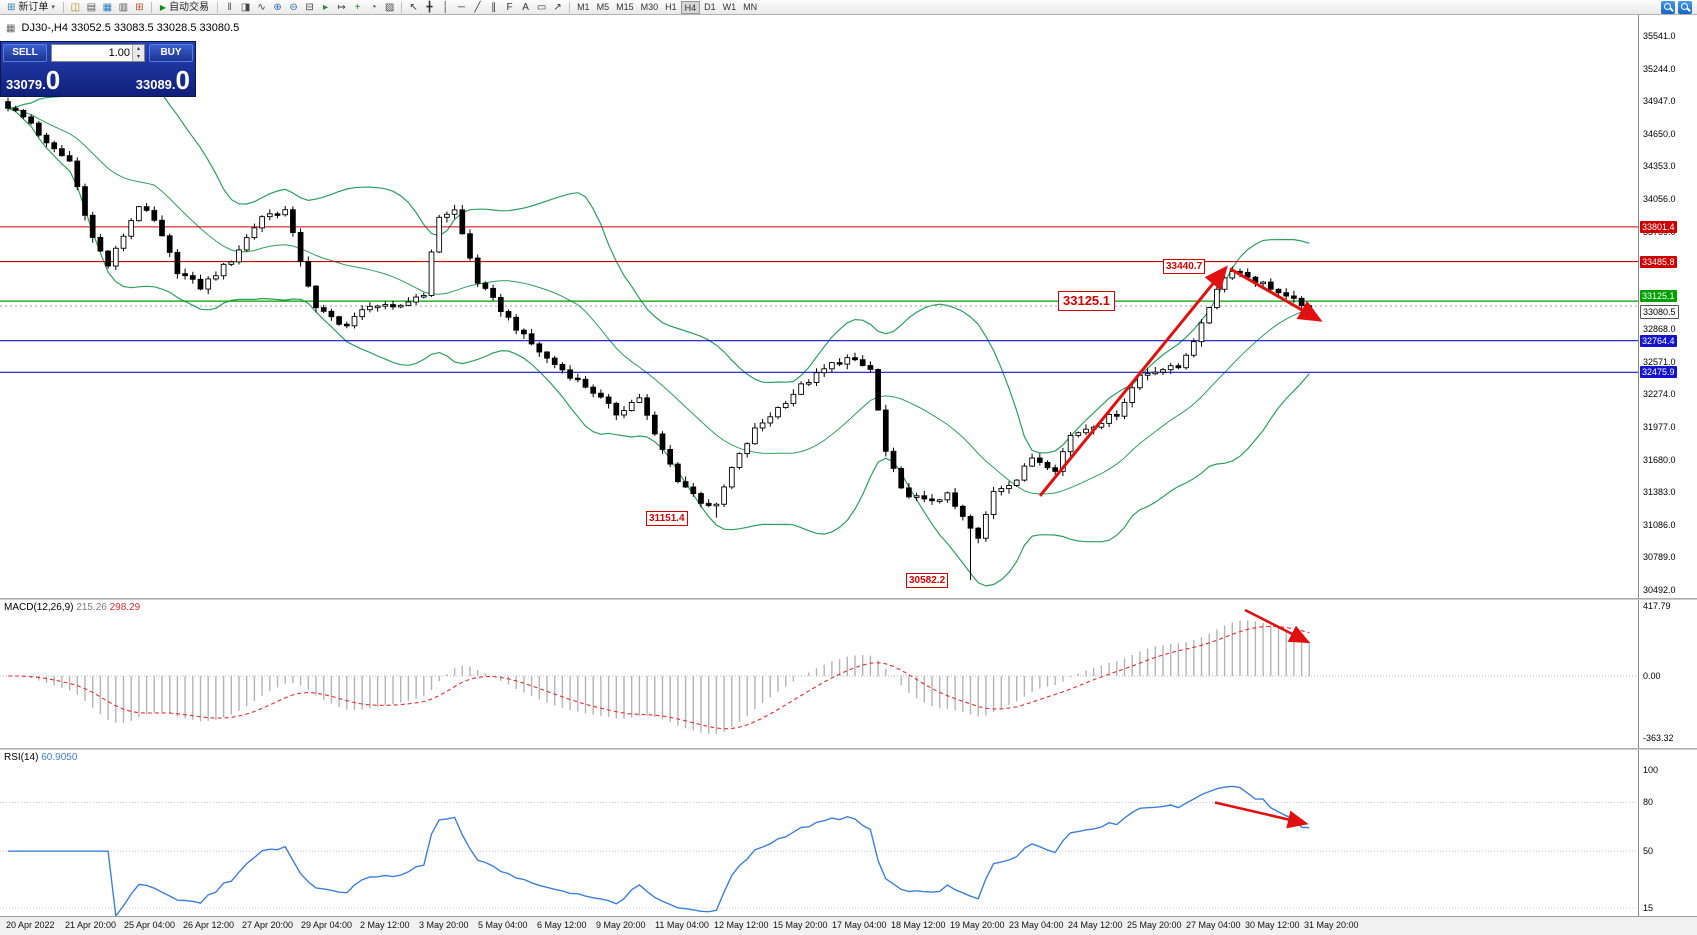 This screenshot has width=1697, height=935. I want to click on price-annotation: 33440.7, so click(1184, 267).